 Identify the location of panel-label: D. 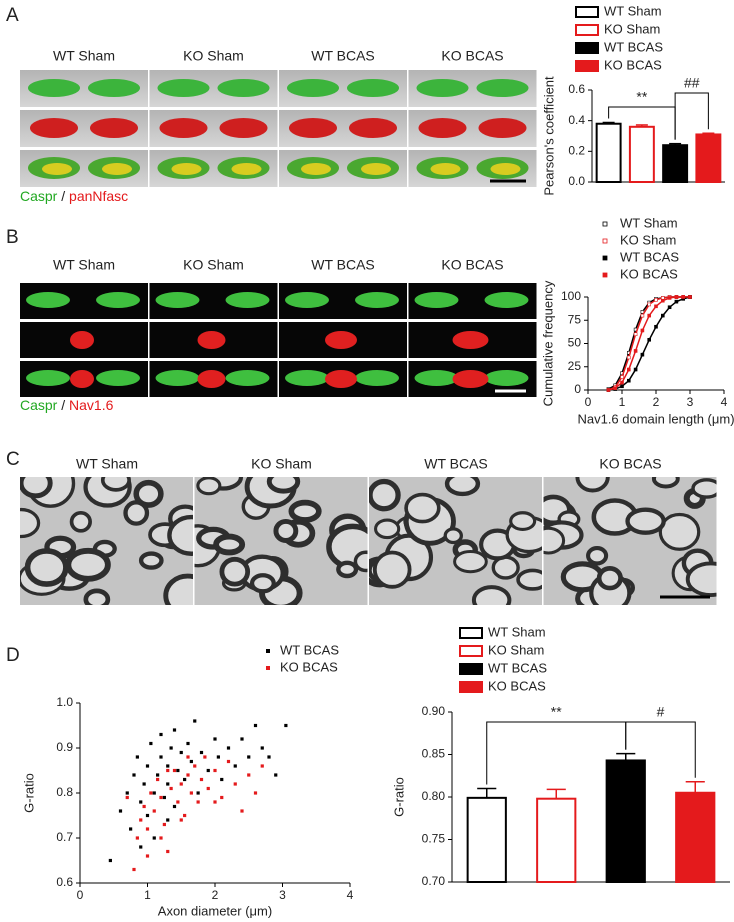
(13, 655).